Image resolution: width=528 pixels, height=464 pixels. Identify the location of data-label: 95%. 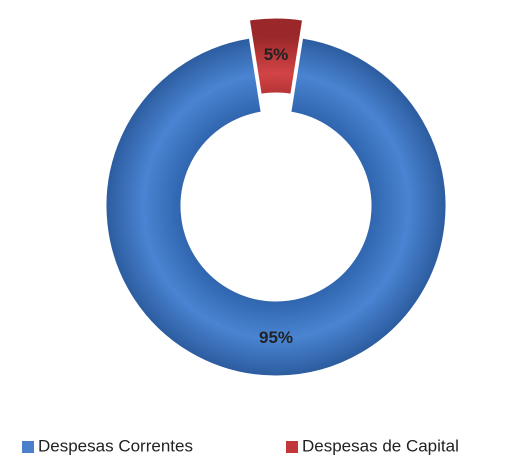
(276, 337).